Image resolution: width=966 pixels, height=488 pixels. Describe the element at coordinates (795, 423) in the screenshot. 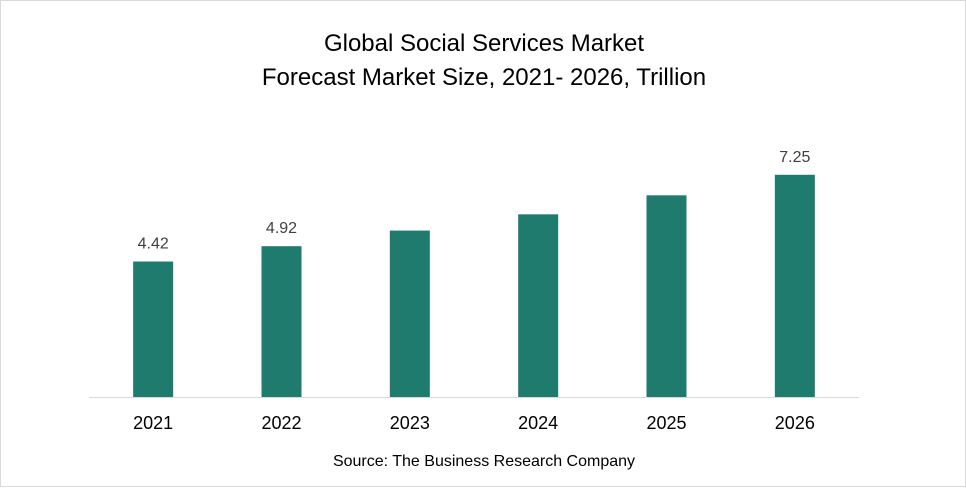

I see `x-tick-label-2026: 2026` at that location.